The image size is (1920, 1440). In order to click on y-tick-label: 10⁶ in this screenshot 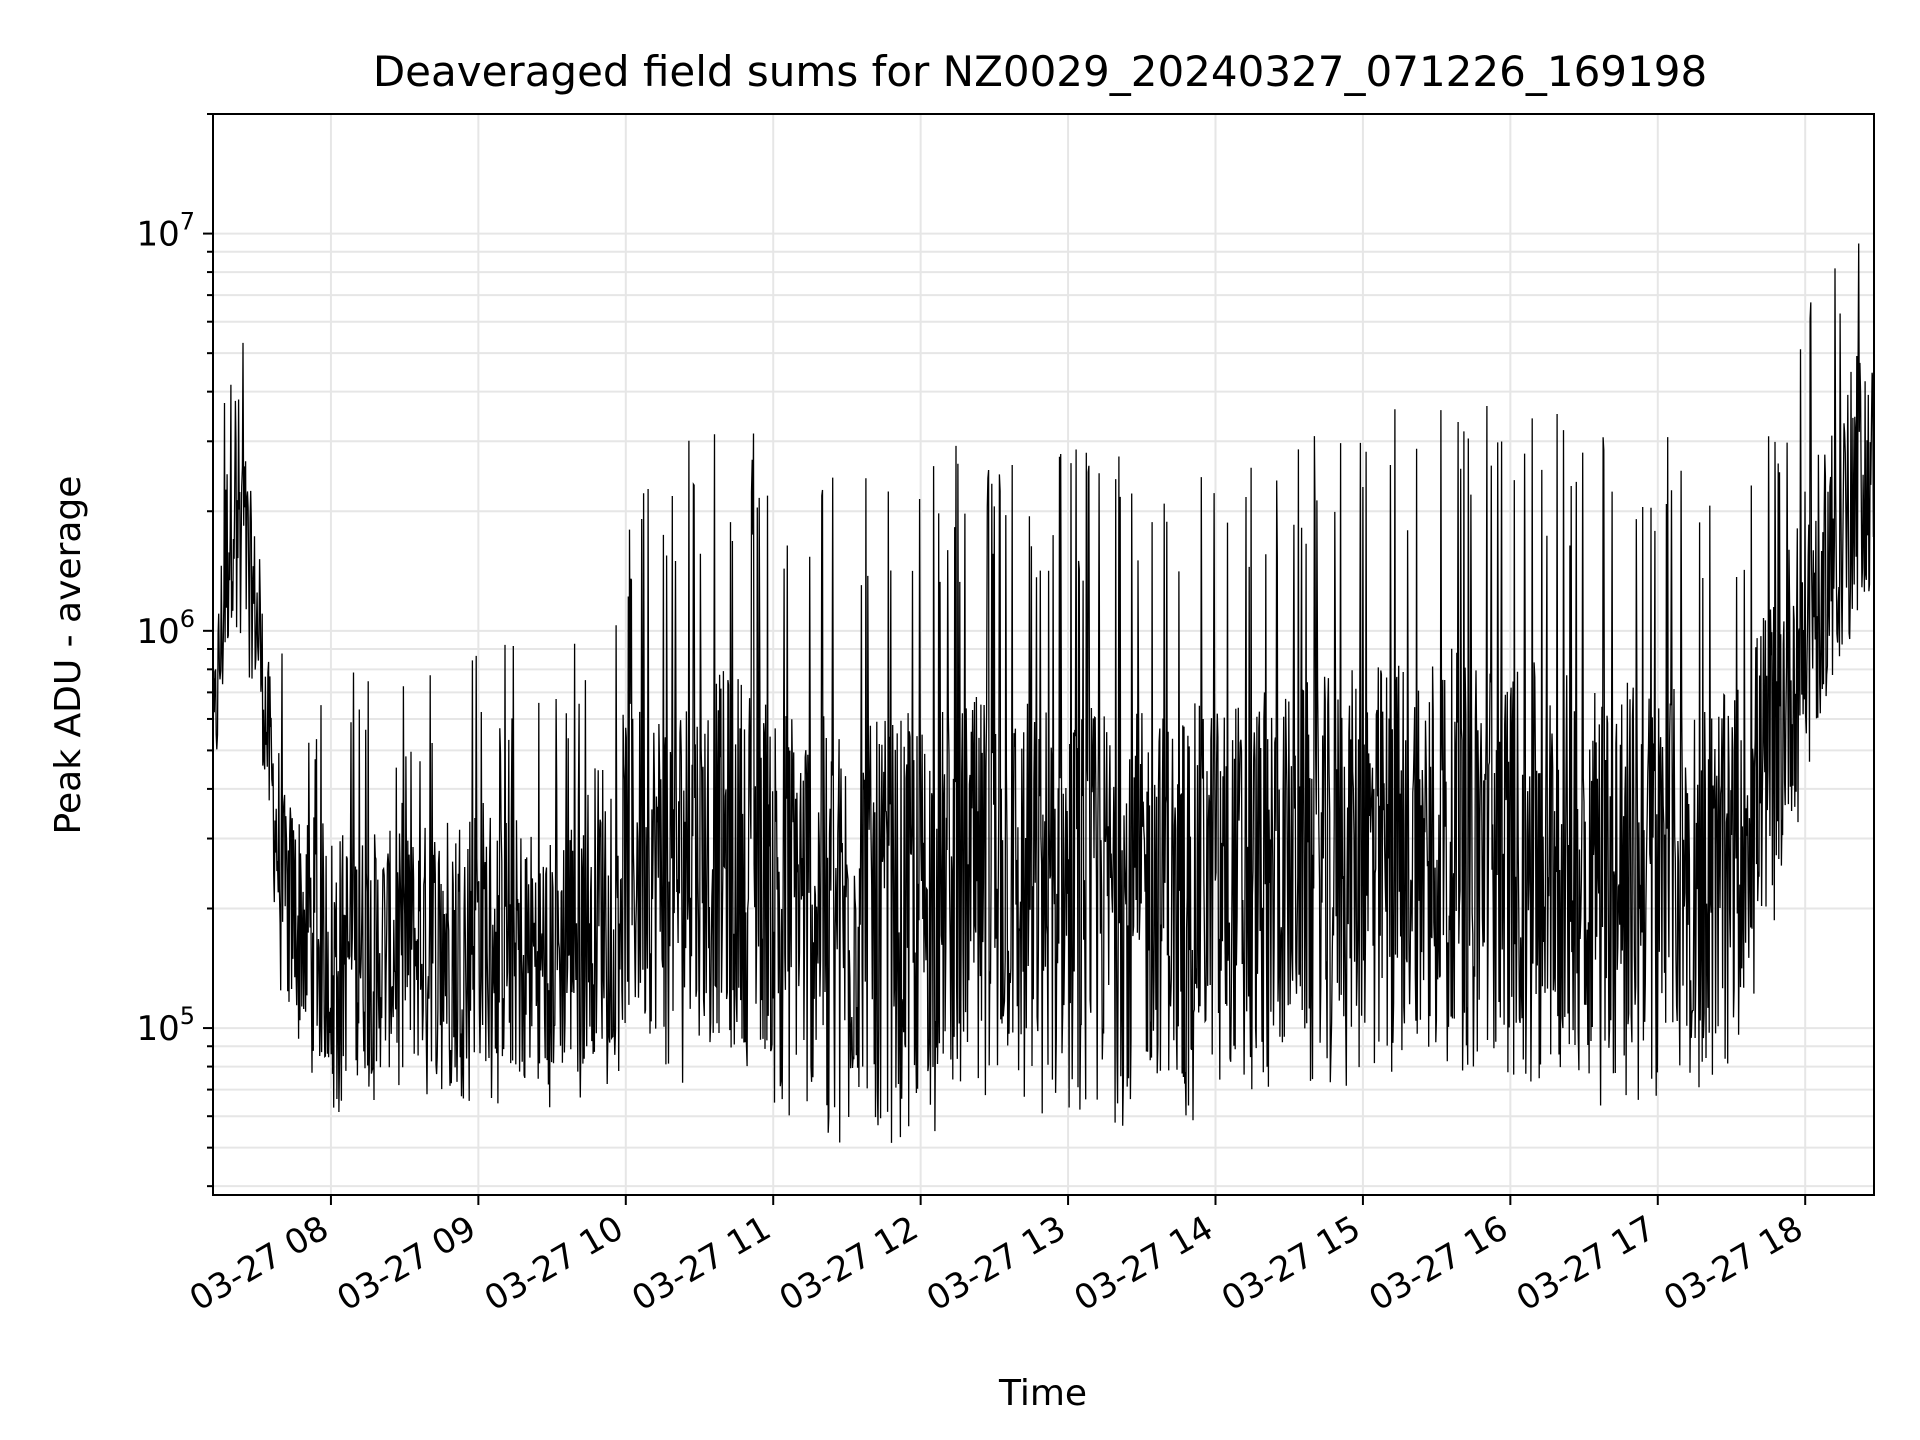, I will do `click(165, 628)`.